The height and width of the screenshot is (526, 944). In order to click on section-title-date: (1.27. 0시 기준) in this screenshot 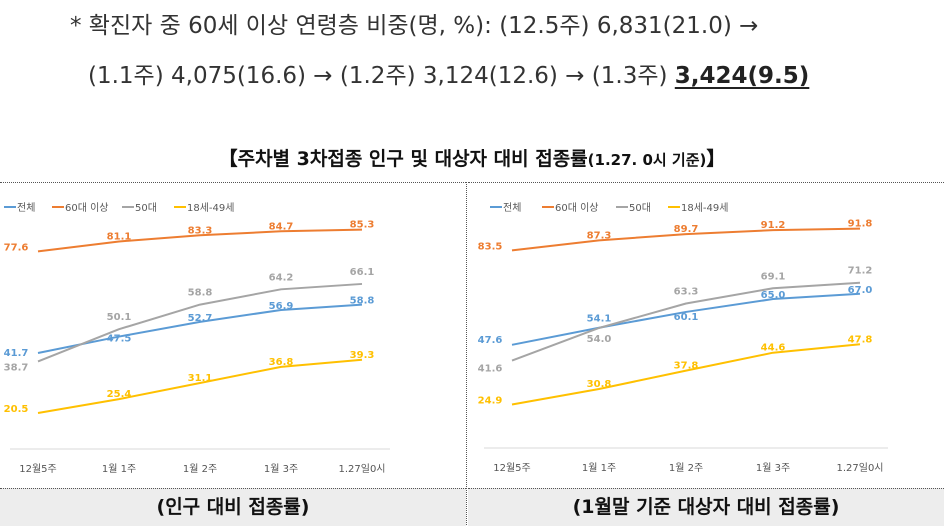, I will do `click(647, 160)`.